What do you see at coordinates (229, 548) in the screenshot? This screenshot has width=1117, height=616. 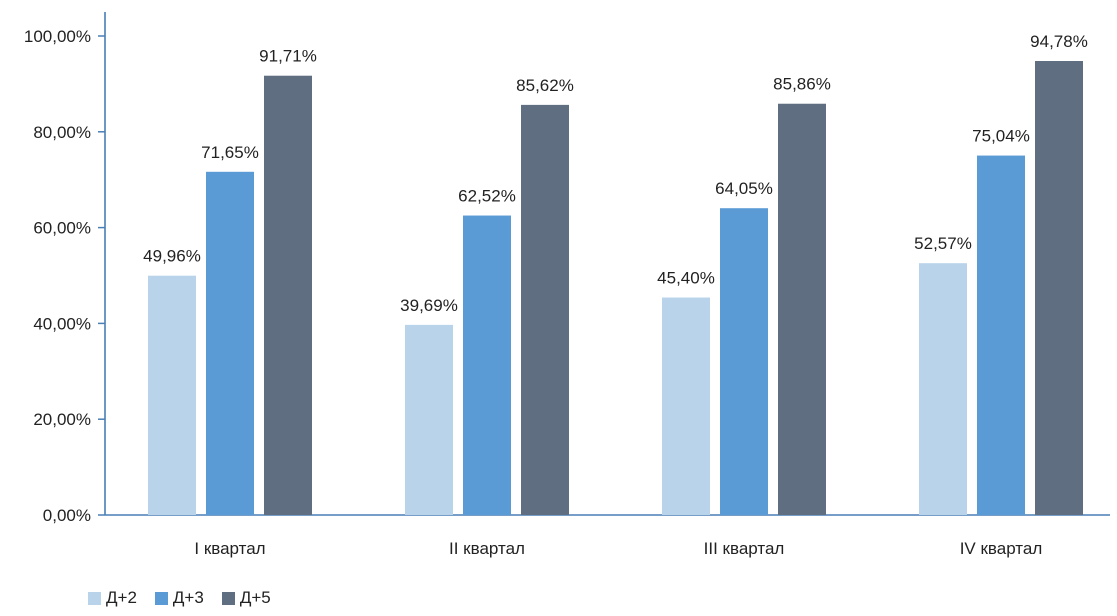 I see `x-tick-label: I квартал` at bounding box center [229, 548].